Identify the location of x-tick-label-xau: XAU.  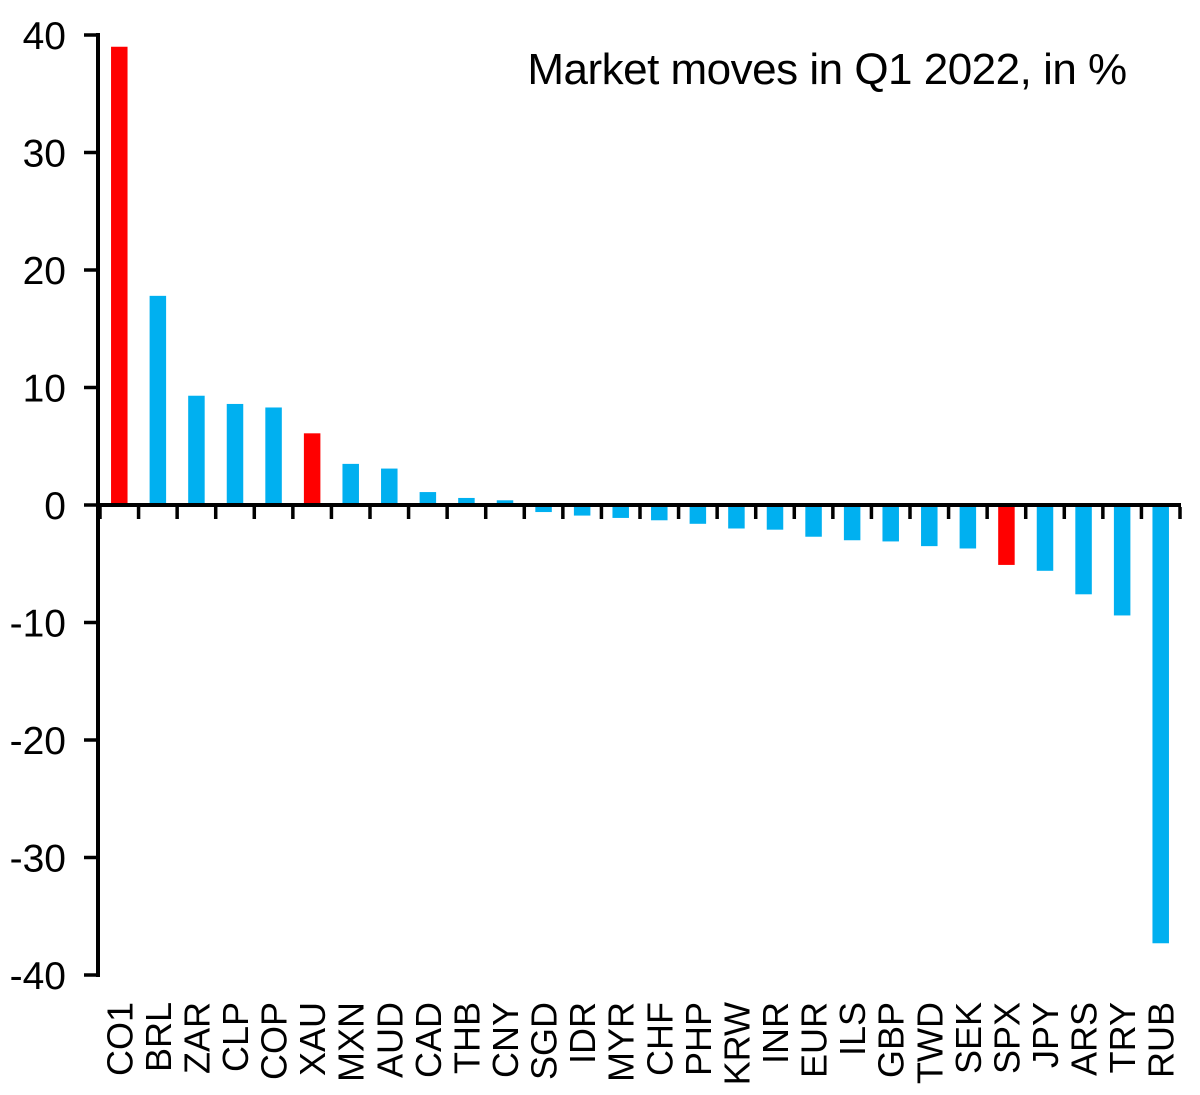
(312, 1039).